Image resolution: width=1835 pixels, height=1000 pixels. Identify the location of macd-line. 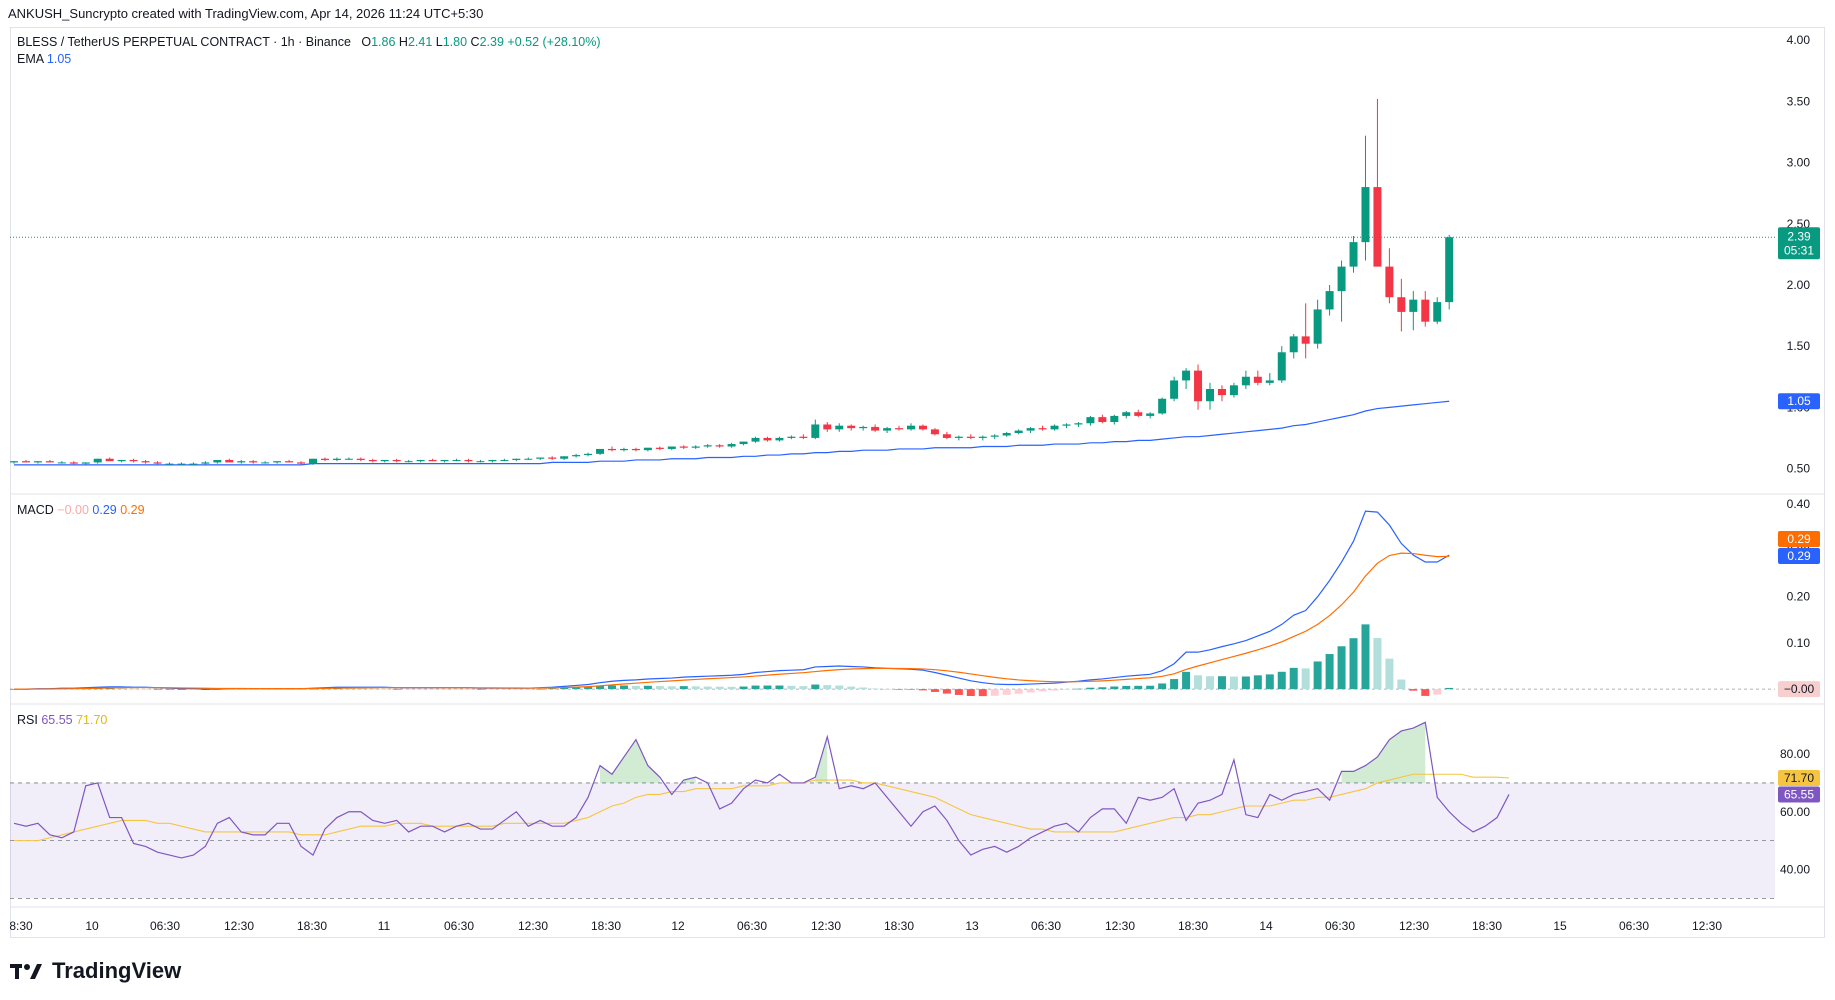
(732, 600).